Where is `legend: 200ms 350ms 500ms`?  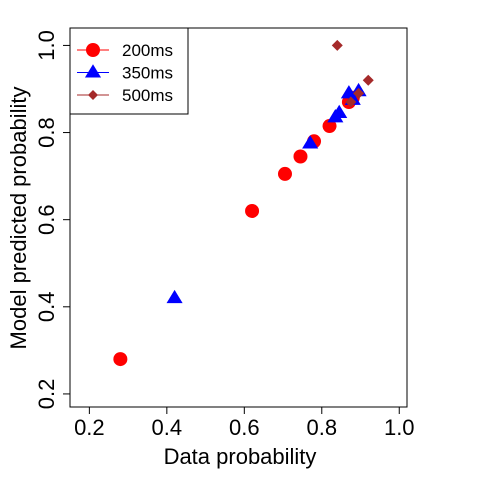
legend: 200ms 350ms 500ms is located at coordinates (129, 71).